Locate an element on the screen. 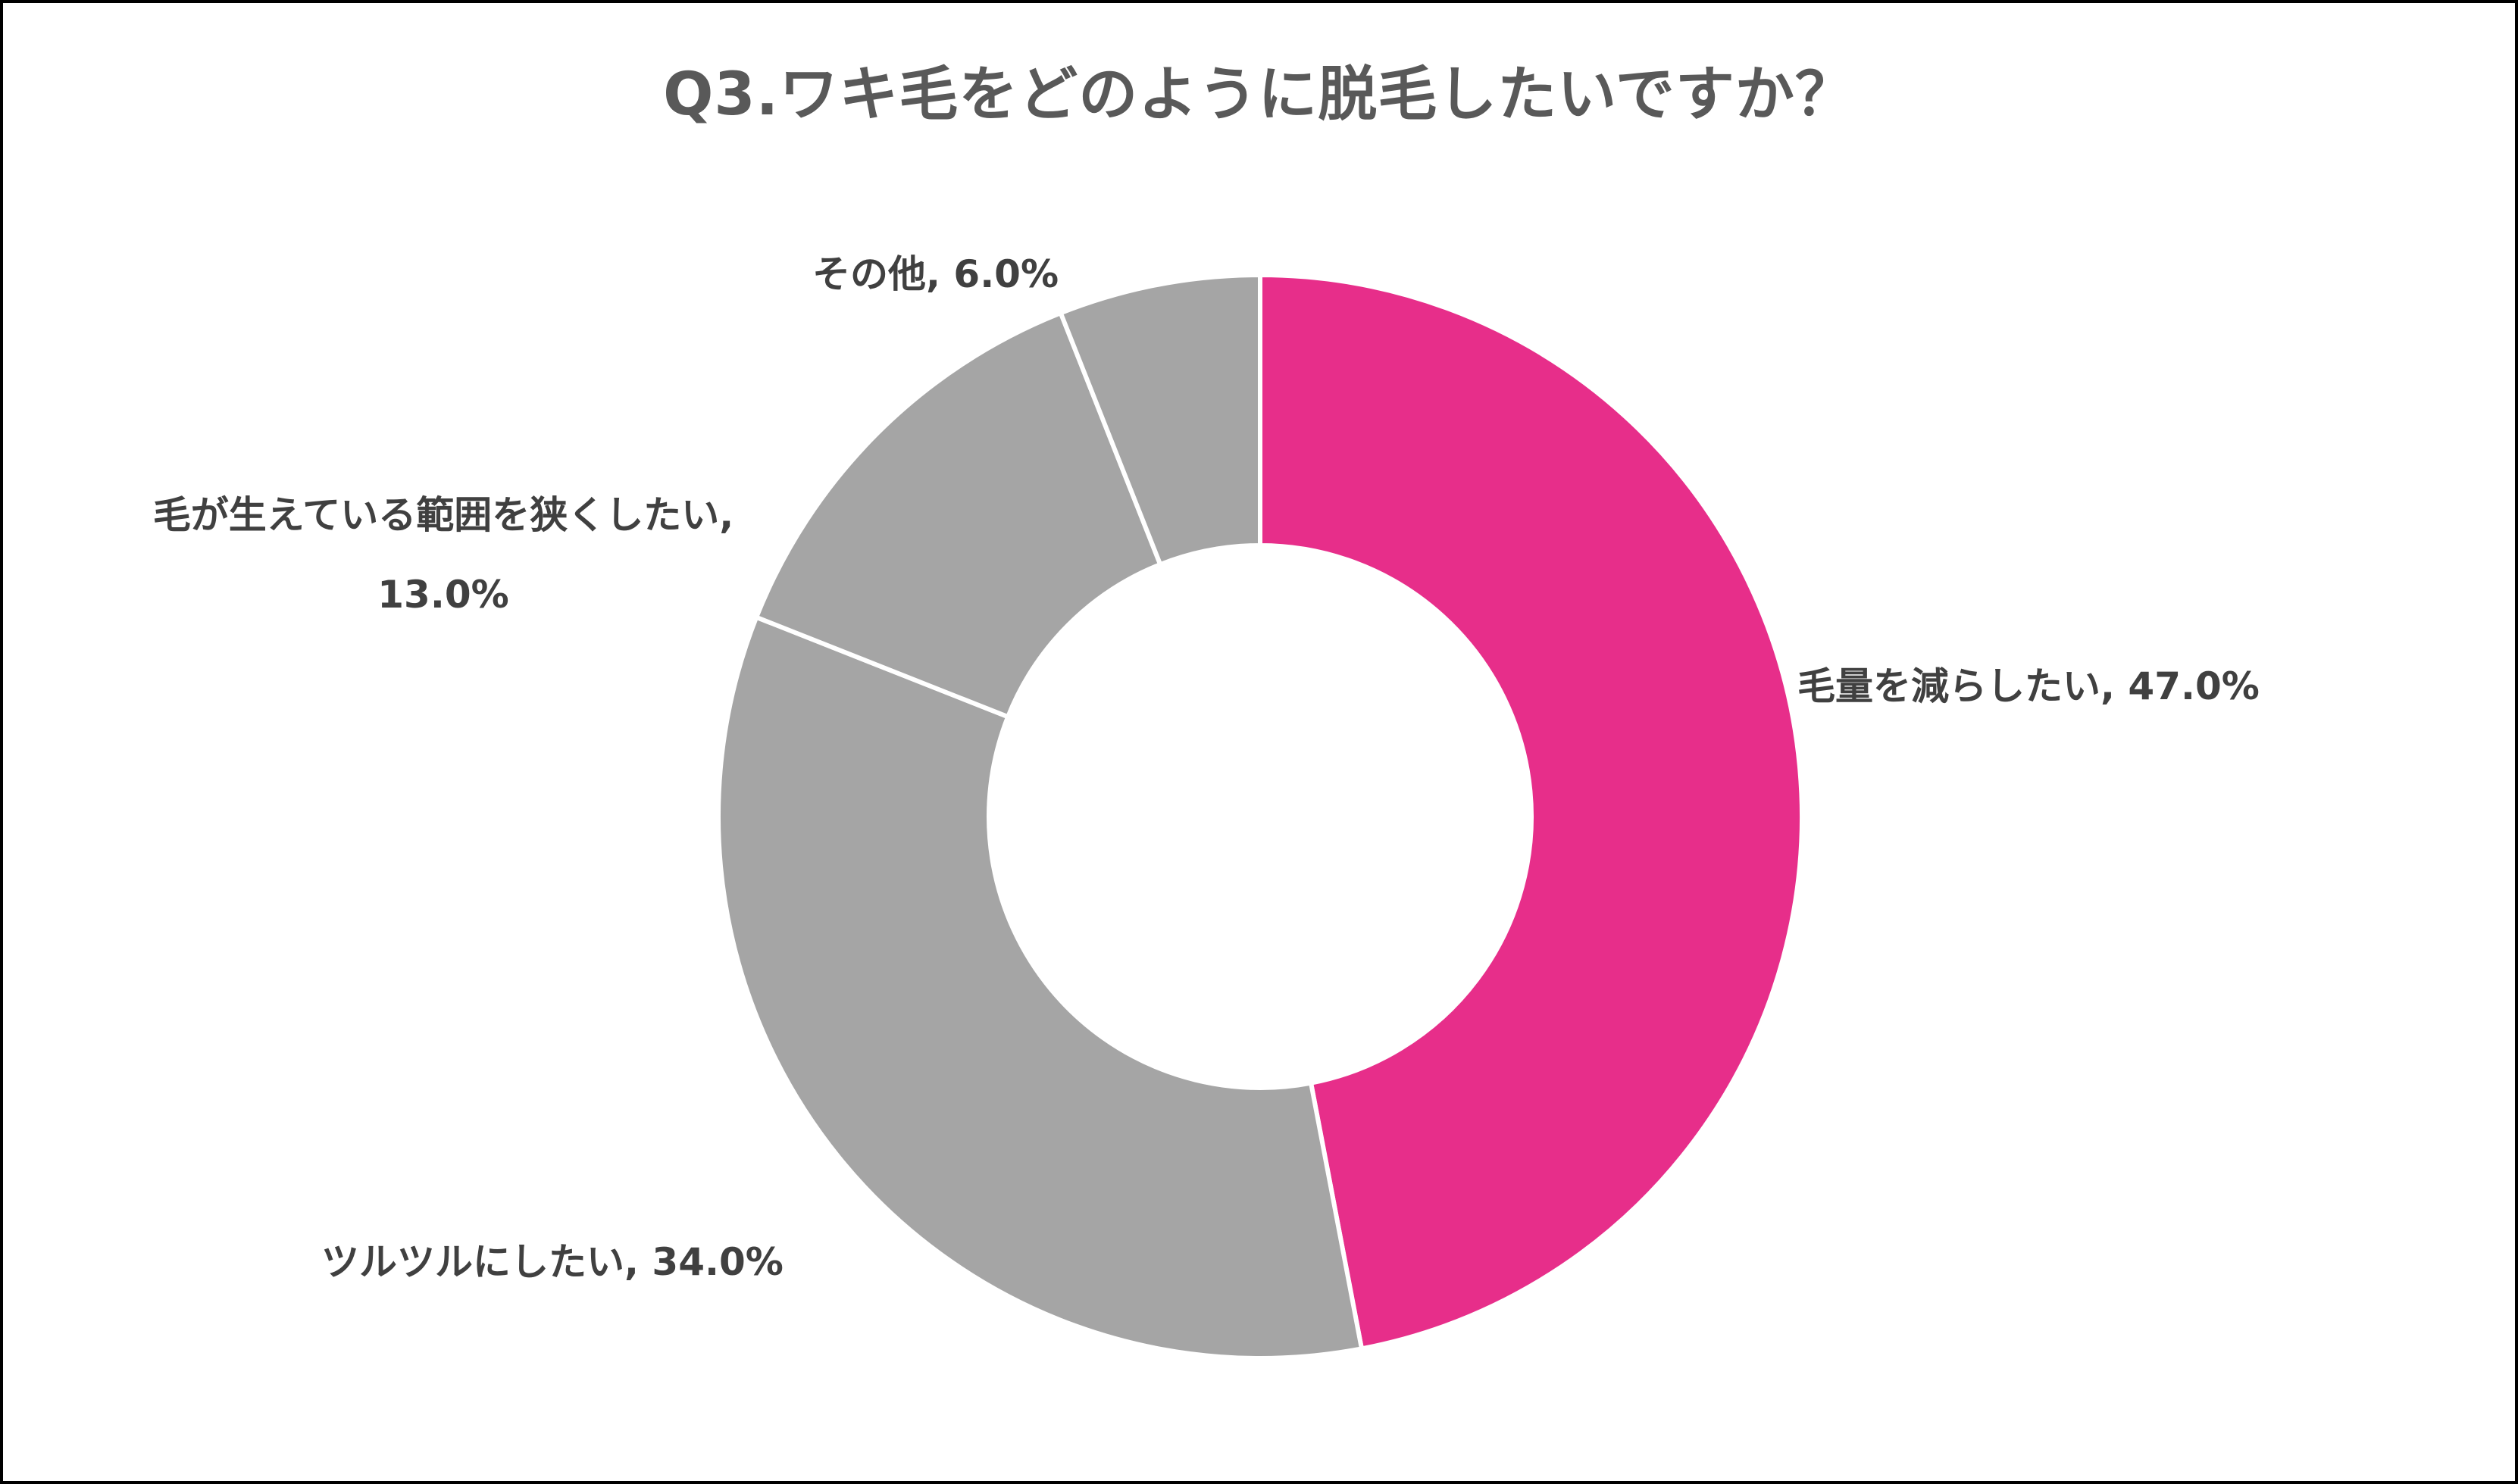 This screenshot has width=2518, height=1484. data-label-narrow-range-line2: 13.0% is located at coordinates (443, 595).